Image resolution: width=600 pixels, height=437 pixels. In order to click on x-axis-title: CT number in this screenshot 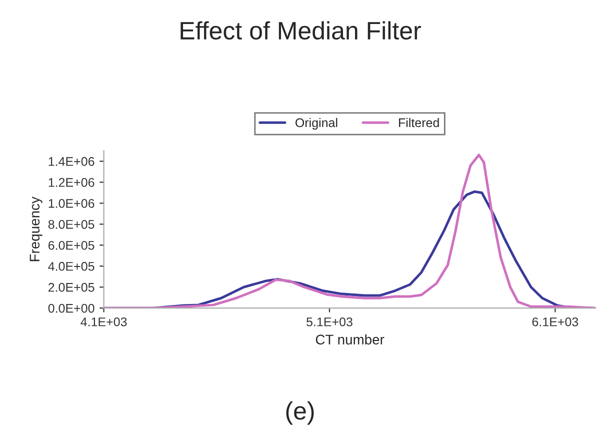, I will do `click(350, 339)`.